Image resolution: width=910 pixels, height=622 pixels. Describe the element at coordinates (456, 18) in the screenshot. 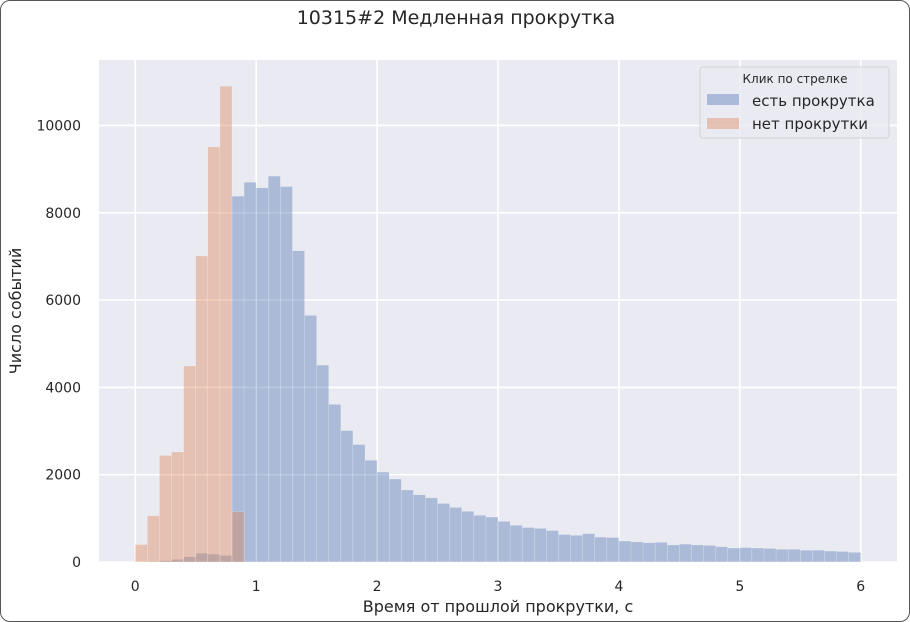

I see `chart-title: 10315#2 Медленная прокрутка` at that location.